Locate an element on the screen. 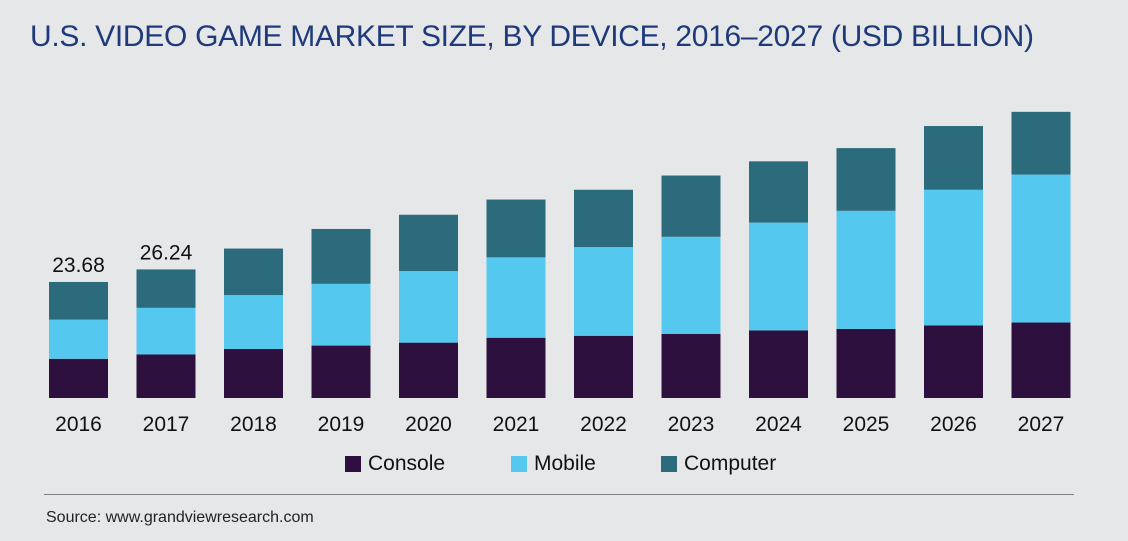 This screenshot has width=1128, height=541. bar-segment-computer-2017 is located at coordinates (166, 288).